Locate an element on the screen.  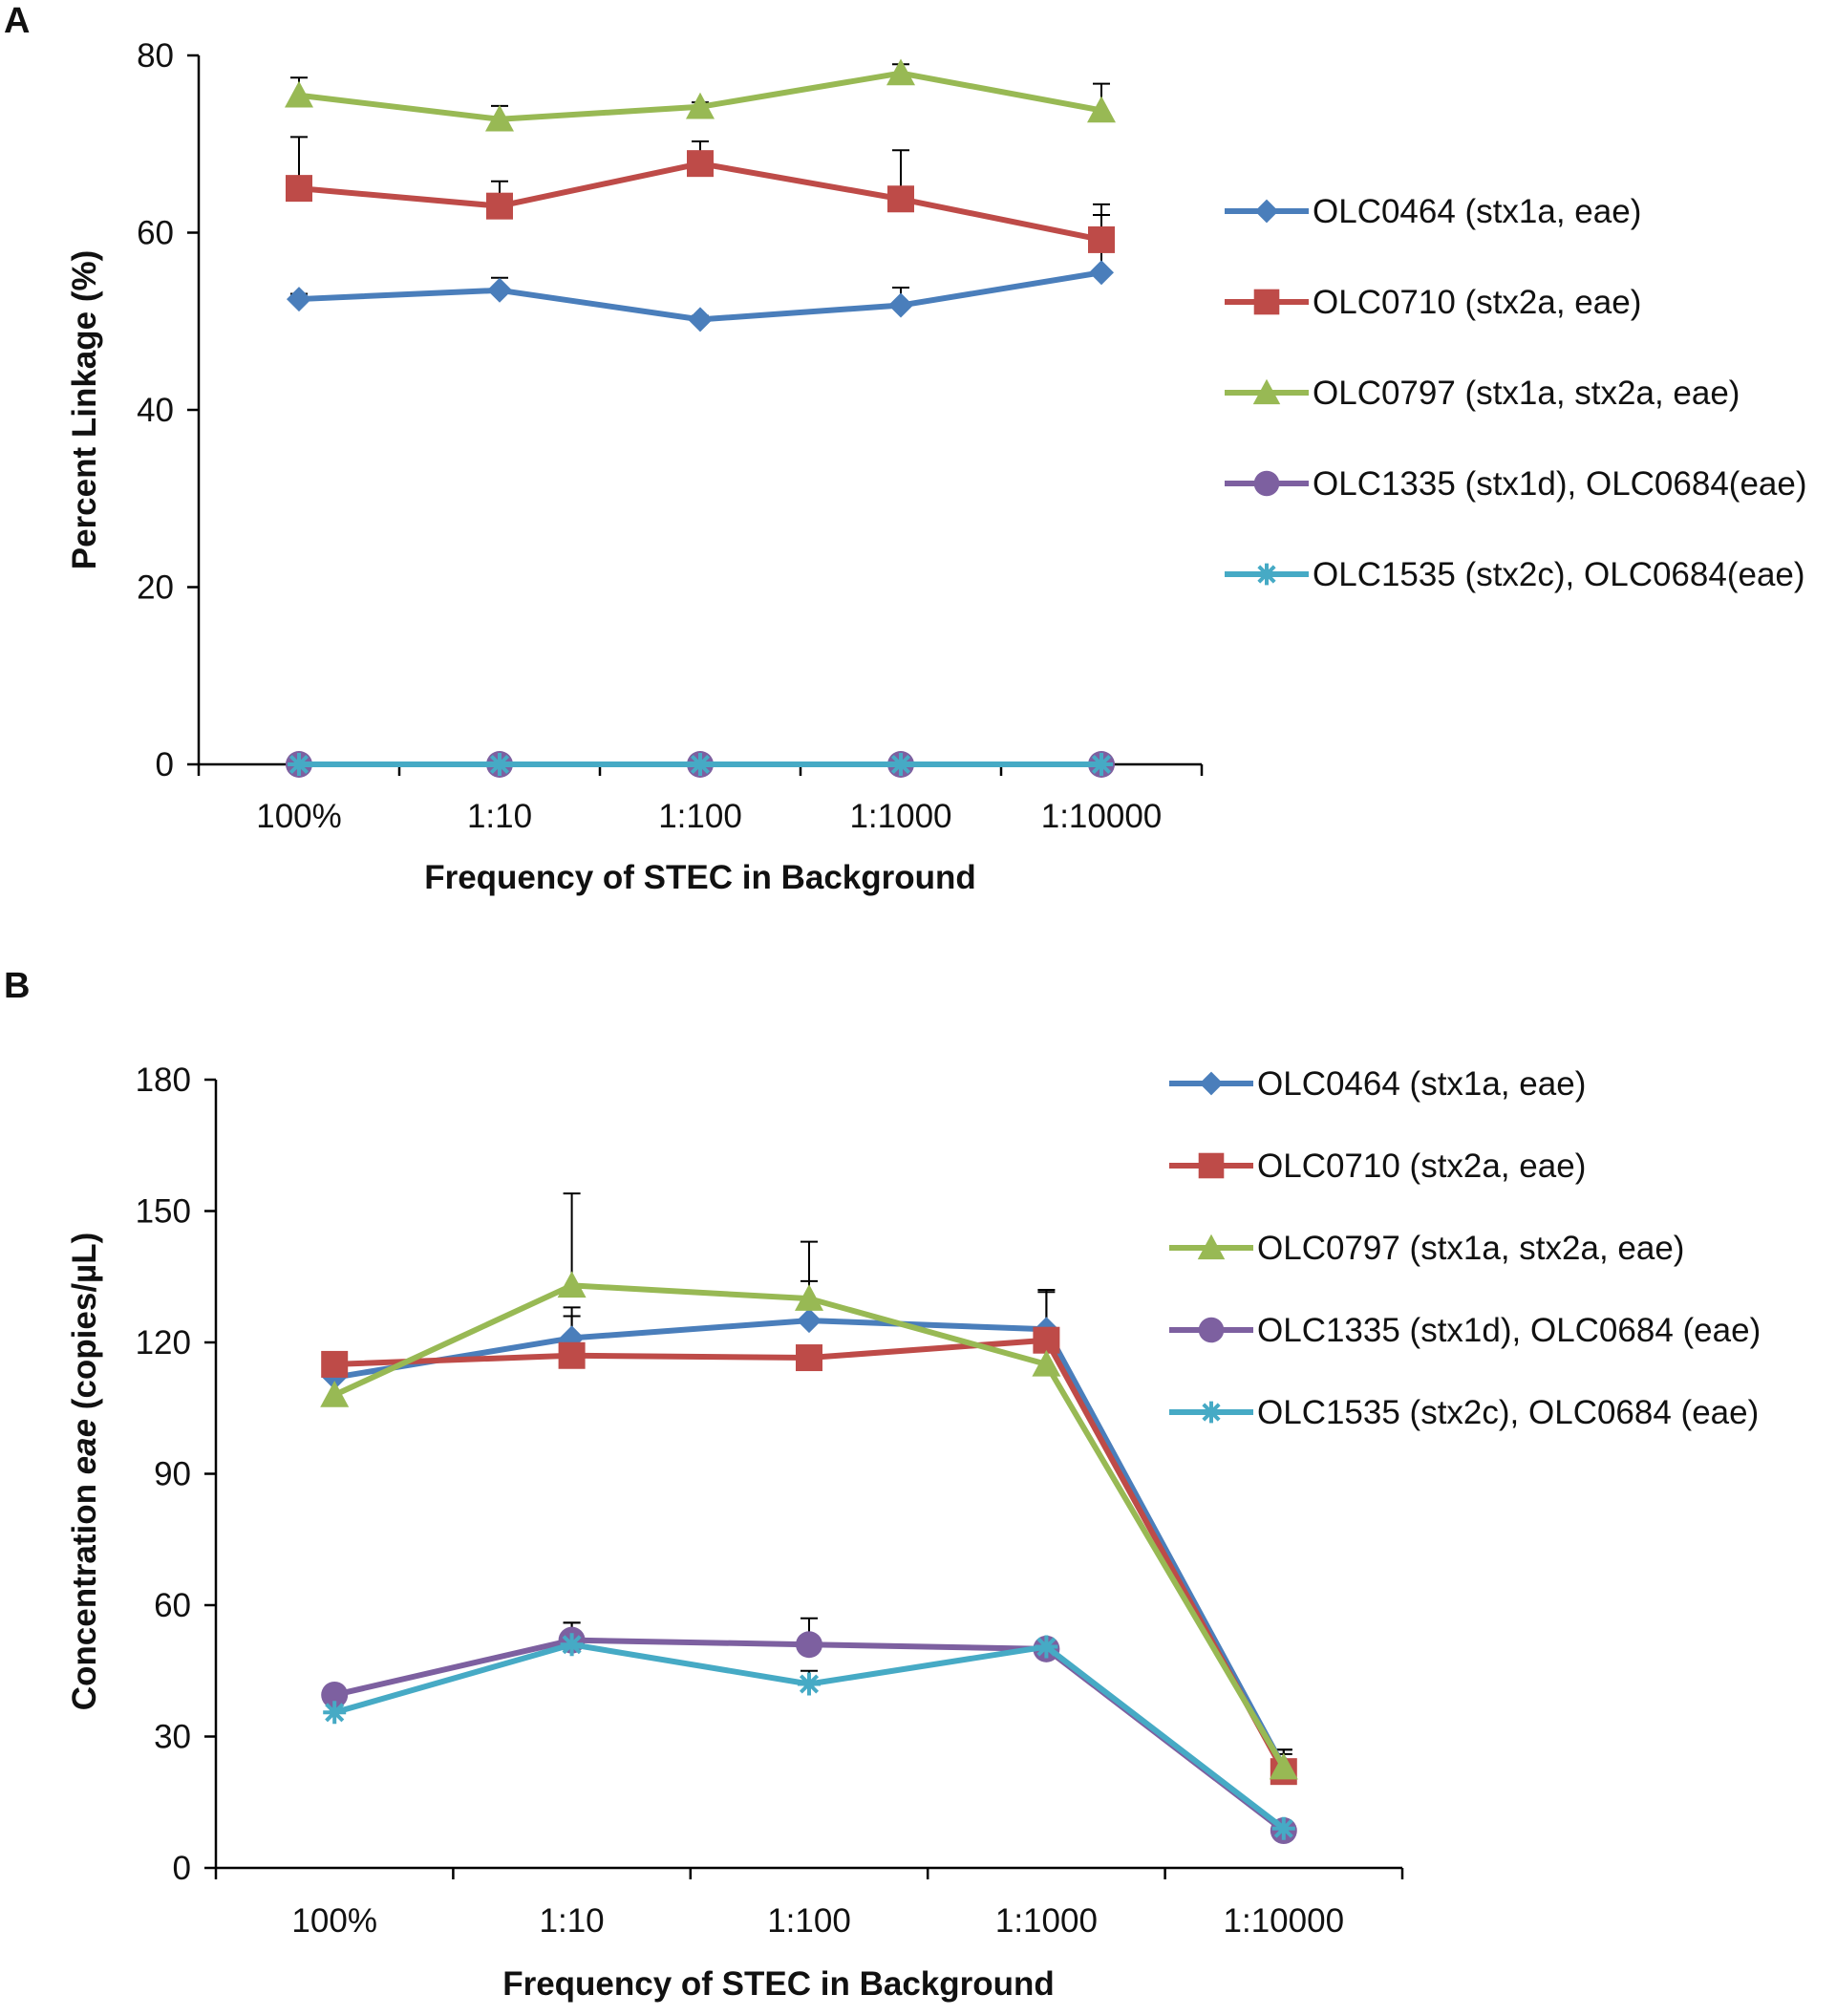
legend-label: OLC1535 (stx2c), OLC0684(eae) is located at coordinates (1559, 574).